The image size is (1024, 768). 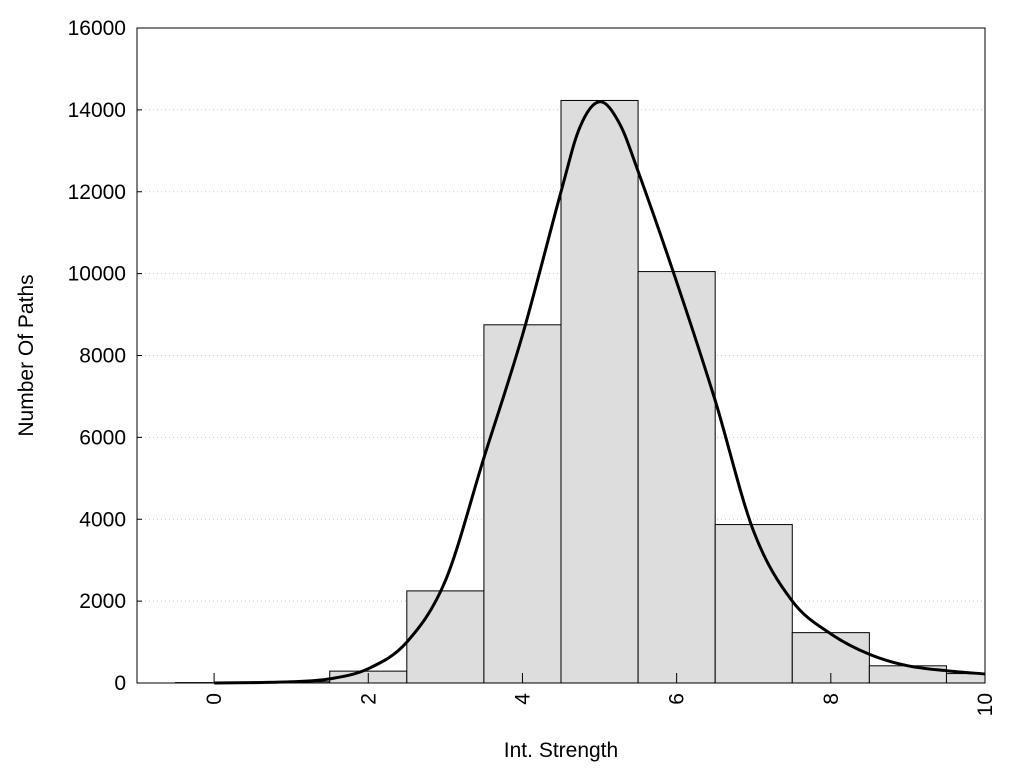 What do you see at coordinates (26, 355) in the screenshot?
I see `y-axis-label: Number Of Paths` at bounding box center [26, 355].